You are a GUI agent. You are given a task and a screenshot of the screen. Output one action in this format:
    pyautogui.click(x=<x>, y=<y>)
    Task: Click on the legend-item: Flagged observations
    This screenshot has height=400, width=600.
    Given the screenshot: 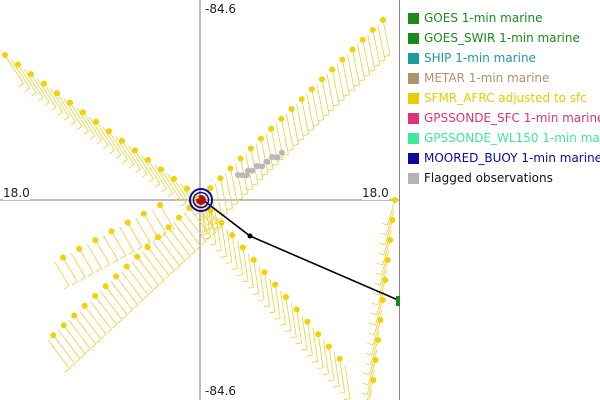 What is the action you would take?
    pyautogui.click(x=504, y=178)
    